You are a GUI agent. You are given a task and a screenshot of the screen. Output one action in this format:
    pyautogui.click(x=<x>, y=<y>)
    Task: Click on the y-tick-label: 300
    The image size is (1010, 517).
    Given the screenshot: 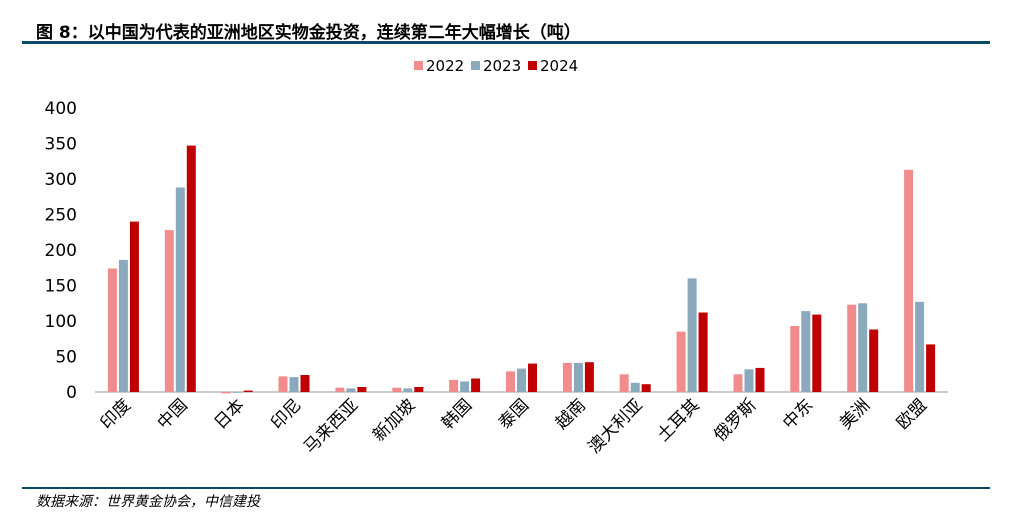 What is the action you would take?
    pyautogui.click(x=61, y=180)
    